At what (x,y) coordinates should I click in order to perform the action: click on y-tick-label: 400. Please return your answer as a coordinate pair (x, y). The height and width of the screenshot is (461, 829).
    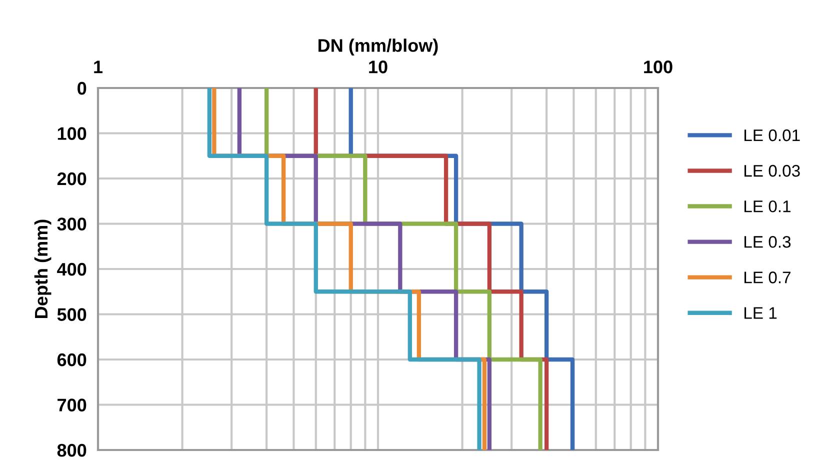
    Looking at the image, I should click on (71, 269).